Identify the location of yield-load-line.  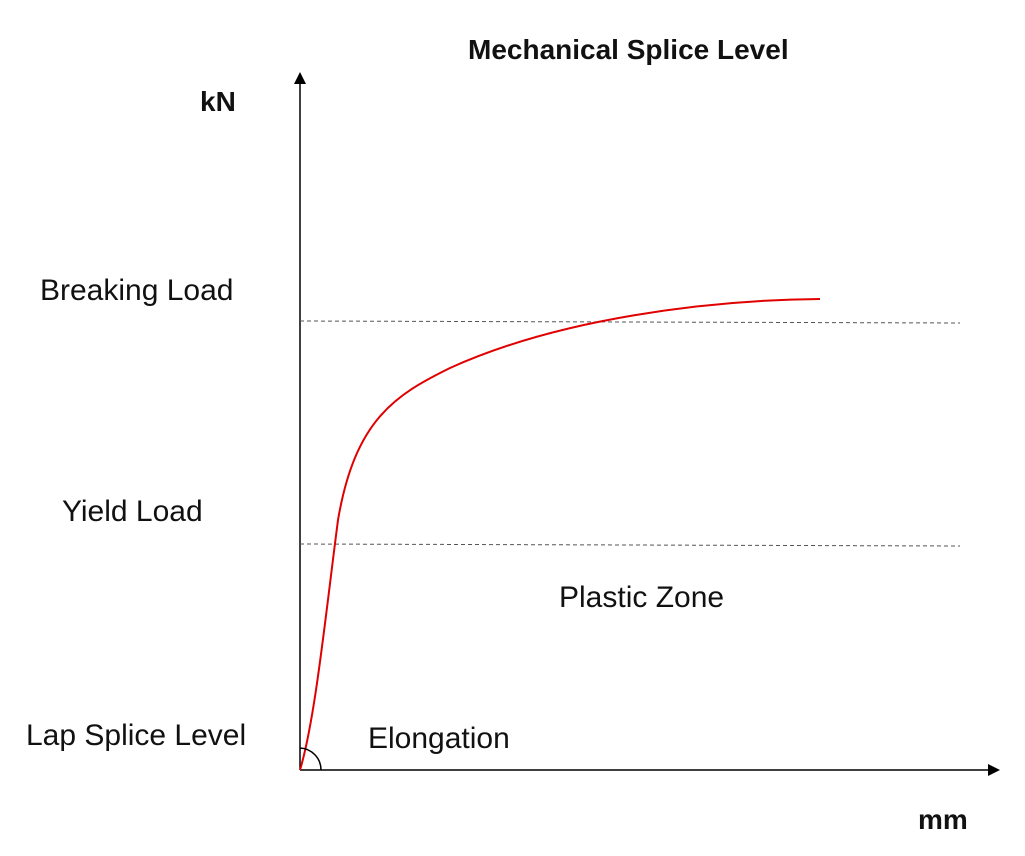
(630, 545).